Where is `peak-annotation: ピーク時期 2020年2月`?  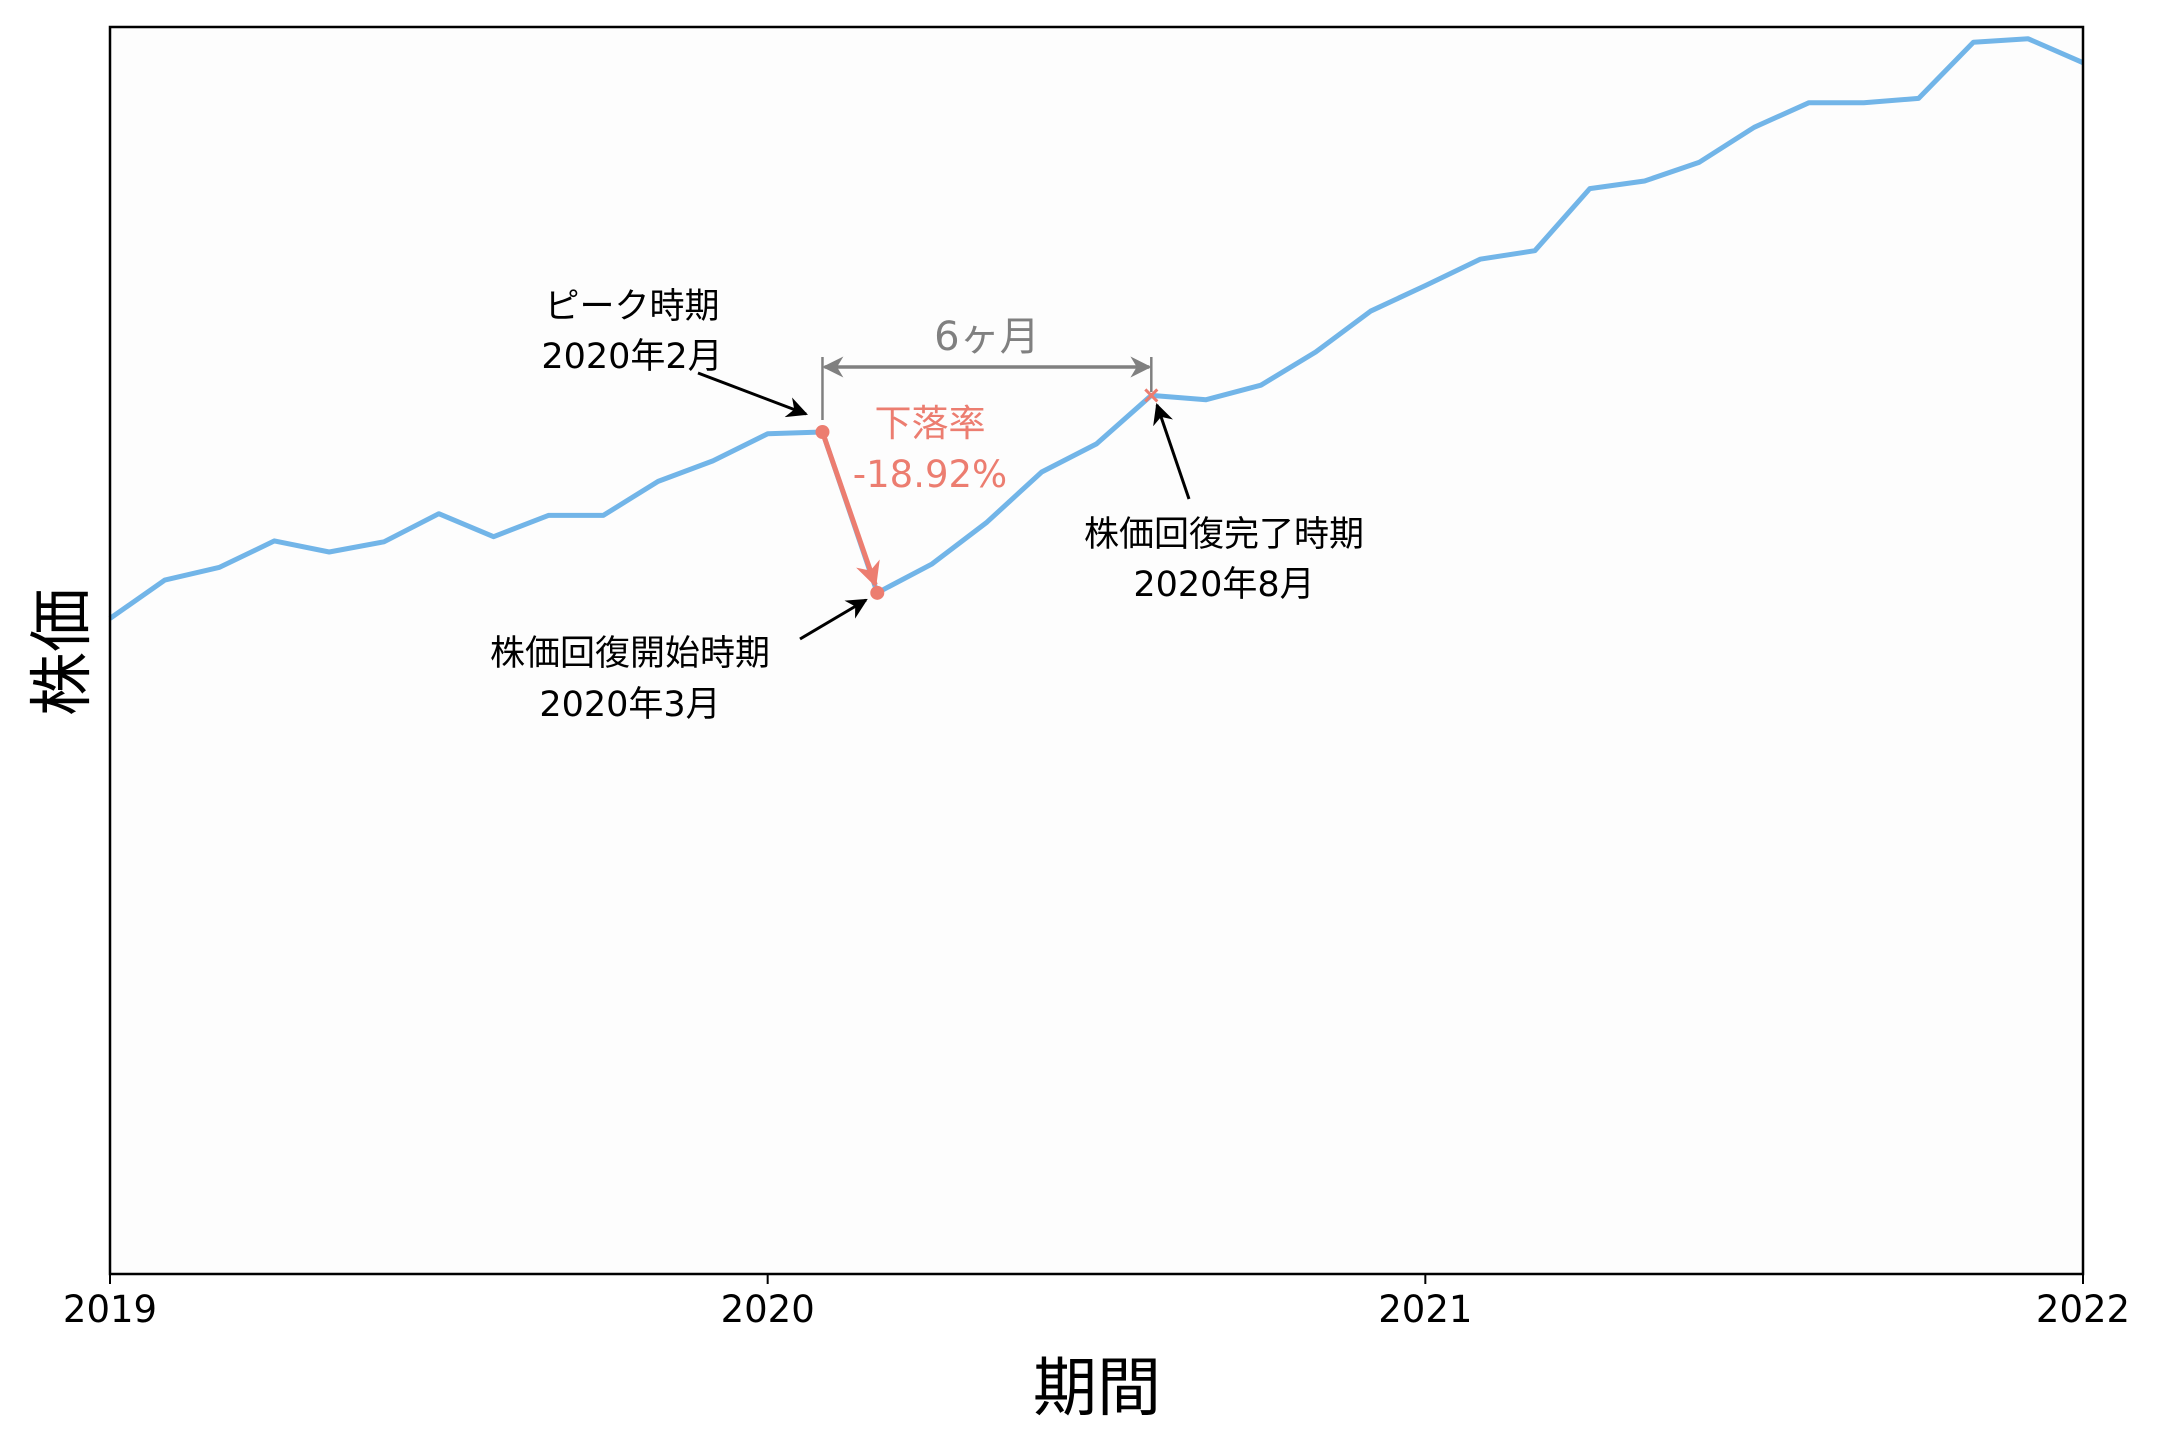 peak-annotation: ピーク時期 2020年2月 is located at coordinates (674, 352).